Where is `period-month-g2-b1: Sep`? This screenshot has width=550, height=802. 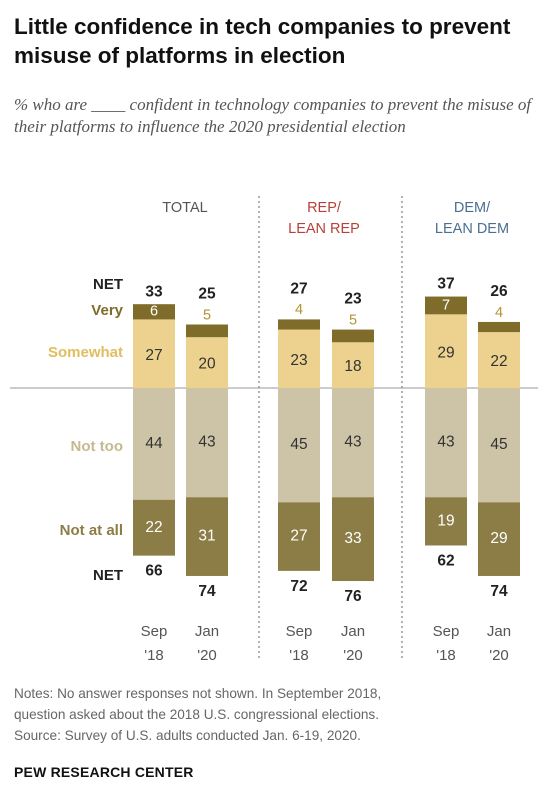 period-month-g2-b1: Sep is located at coordinates (299, 631).